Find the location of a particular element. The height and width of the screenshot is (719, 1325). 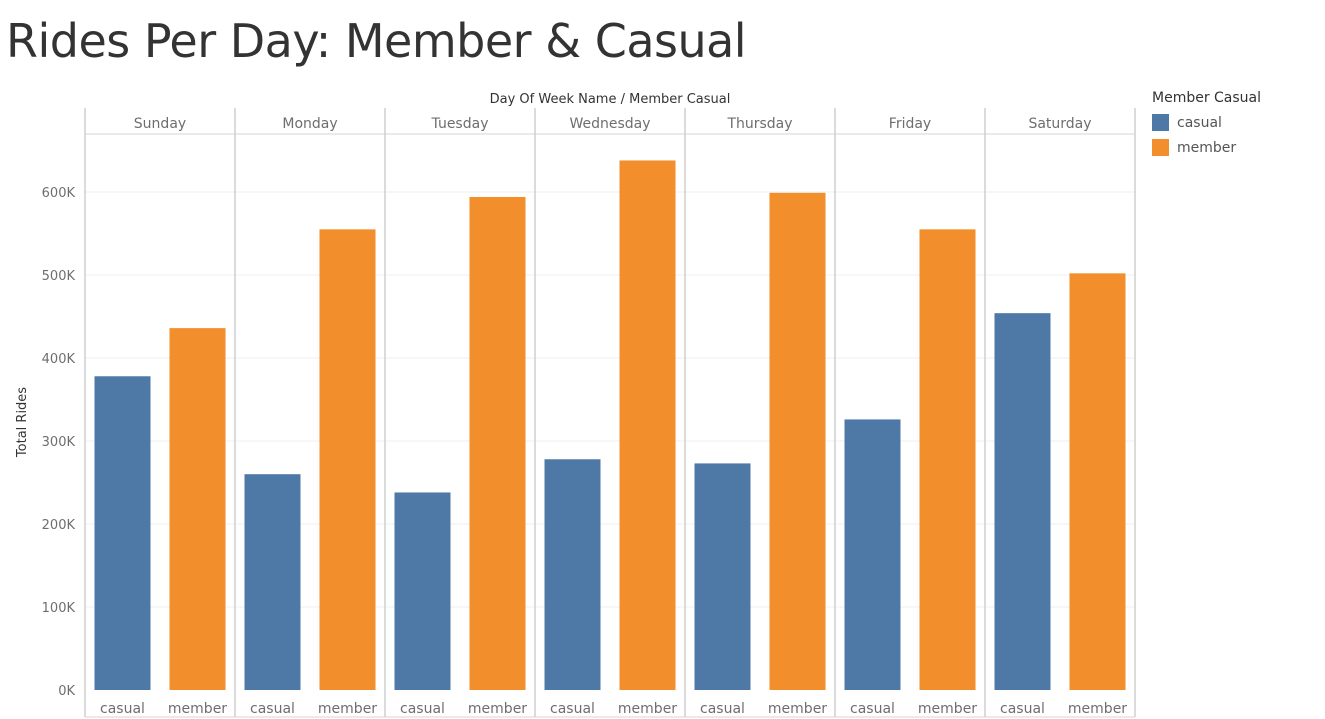

legend-swatch-casual is located at coordinates (1160, 122).